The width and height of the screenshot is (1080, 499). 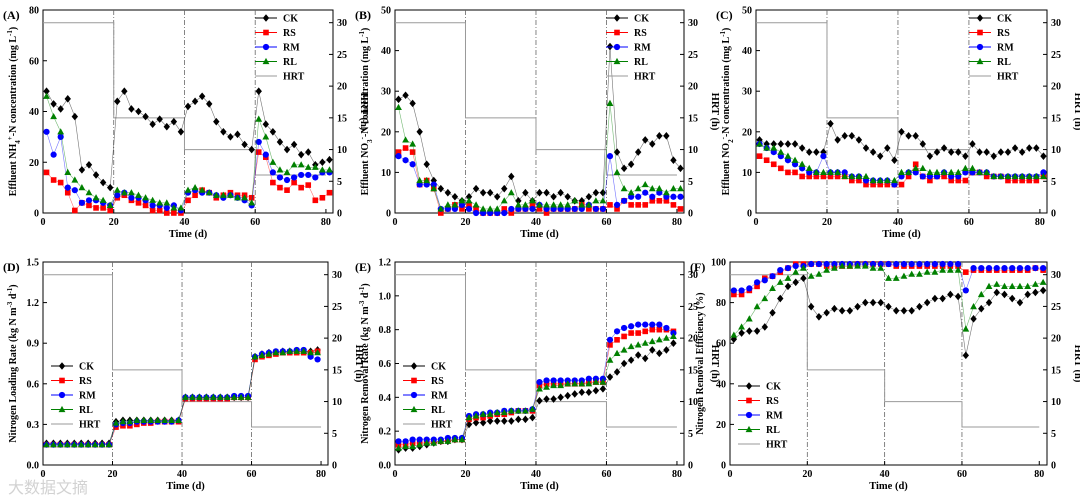 I want to click on x-tick-label: 60, so click(x=606, y=474).